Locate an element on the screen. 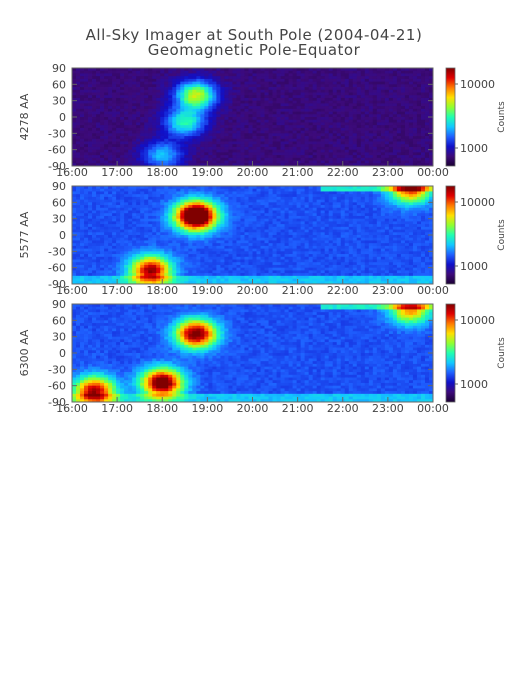 Image resolution: width=510 pixels, height=680 pixels. y-axis-label: 5577 AA is located at coordinates (24, 234).